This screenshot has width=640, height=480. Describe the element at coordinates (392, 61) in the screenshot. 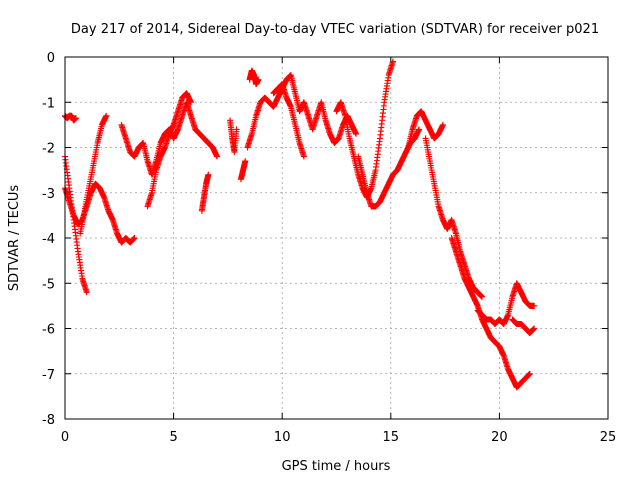

I see `data-point-track-m` at that location.